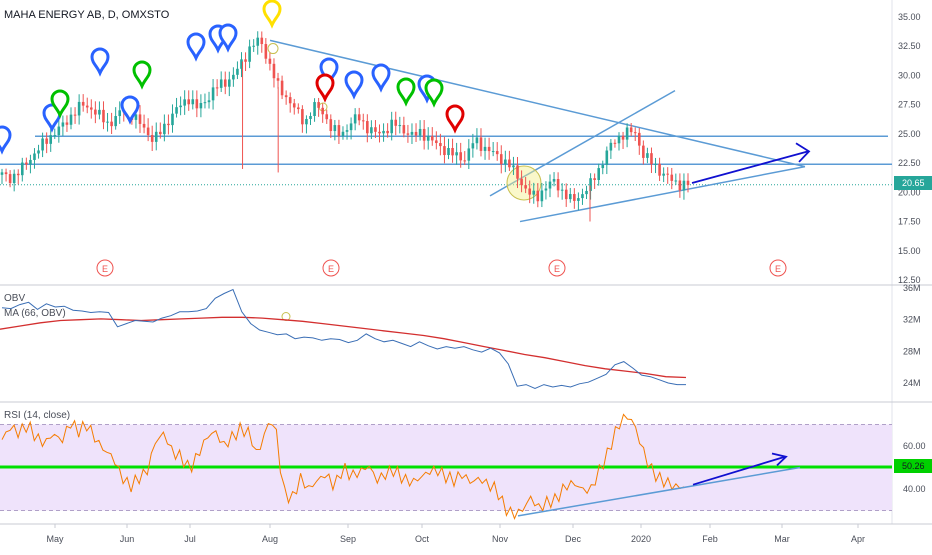 The height and width of the screenshot is (555, 932). Describe the element at coordinates (500, 539) in the screenshot. I see `time-tick-label: Nov` at that location.